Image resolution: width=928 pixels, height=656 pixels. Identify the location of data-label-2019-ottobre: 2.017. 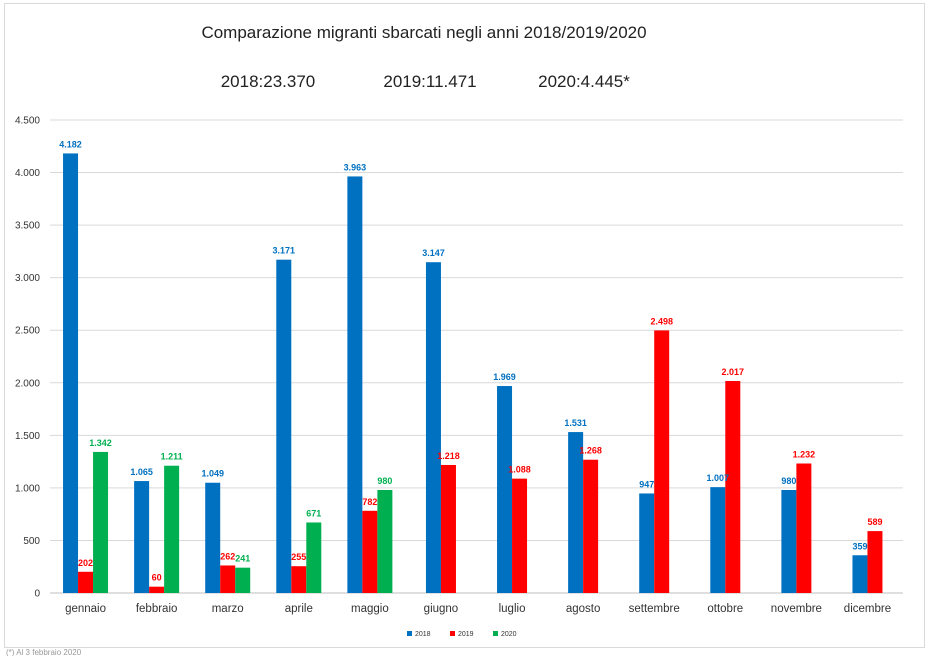
(733, 372).